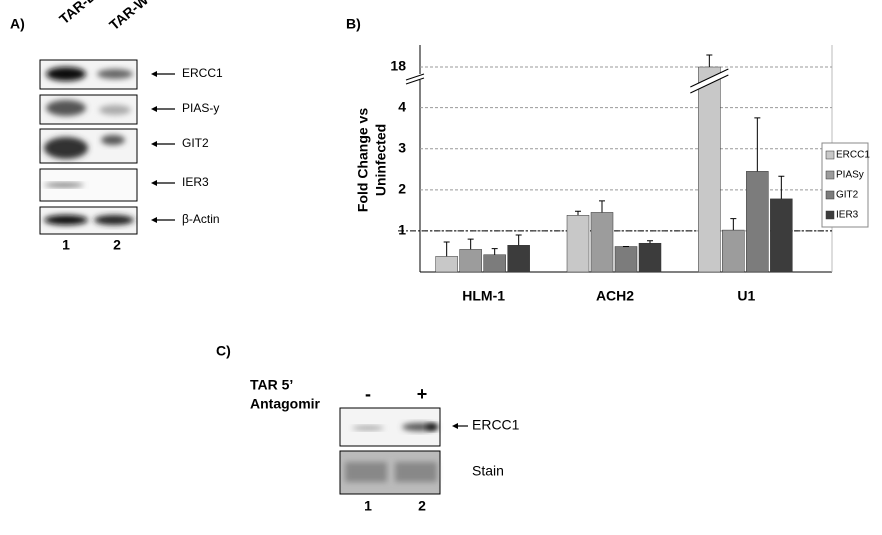 The width and height of the screenshot is (882, 535). What do you see at coordinates (285, 404) in the screenshot?
I see `treatment-label: Antagomir` at bounding box center [285, 404].